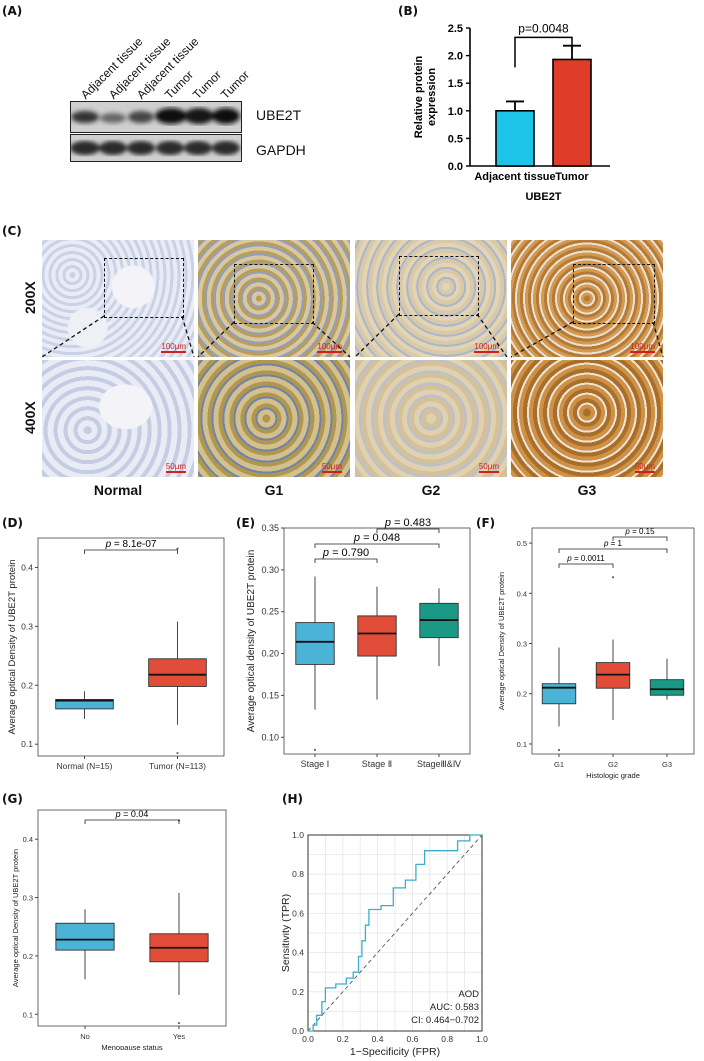  What do you see at coordinates (543, 28) in the screenshot?
I see `p-value-label: p=0.0048` at bounding box center [543, 28].